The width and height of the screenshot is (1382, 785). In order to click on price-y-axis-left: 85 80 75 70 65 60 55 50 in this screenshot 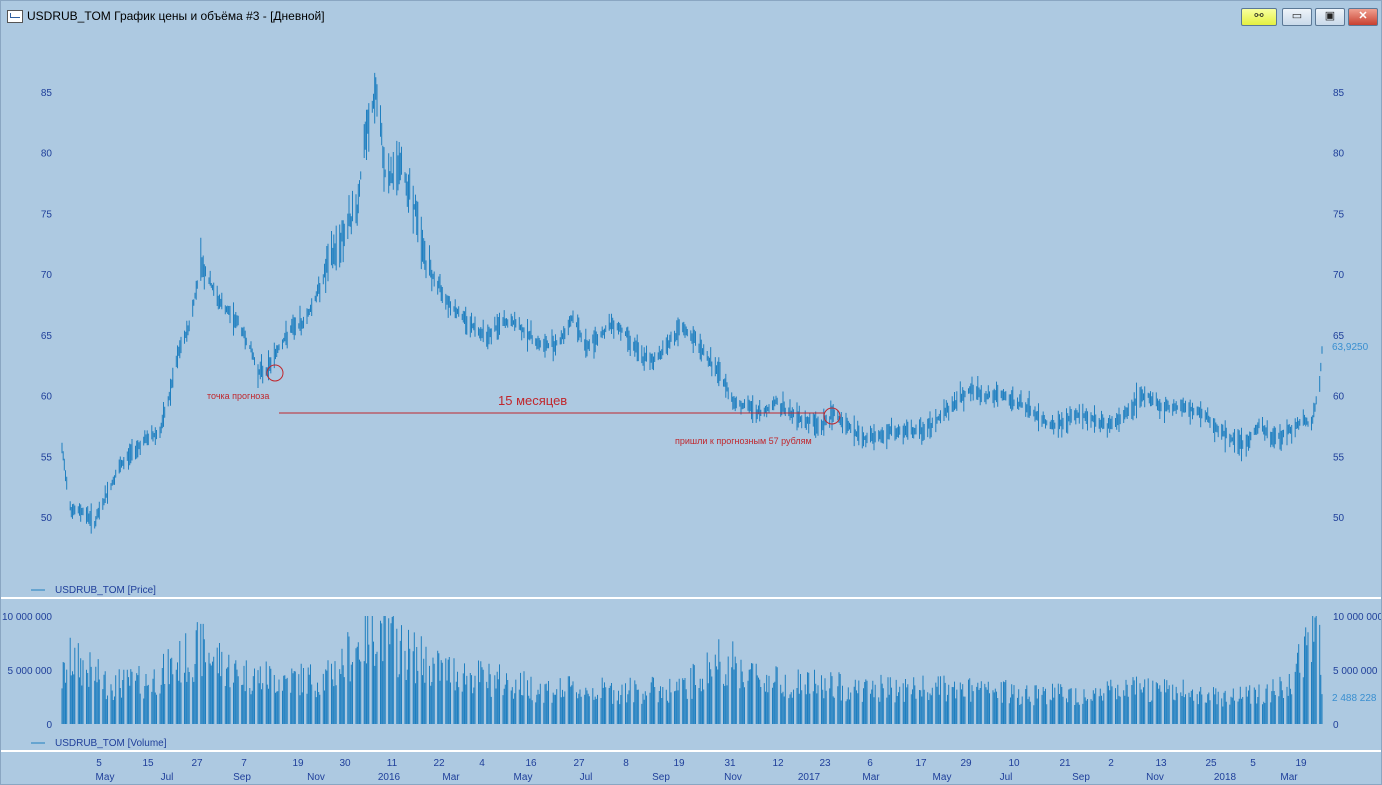, I will do `click(47, 306)`.